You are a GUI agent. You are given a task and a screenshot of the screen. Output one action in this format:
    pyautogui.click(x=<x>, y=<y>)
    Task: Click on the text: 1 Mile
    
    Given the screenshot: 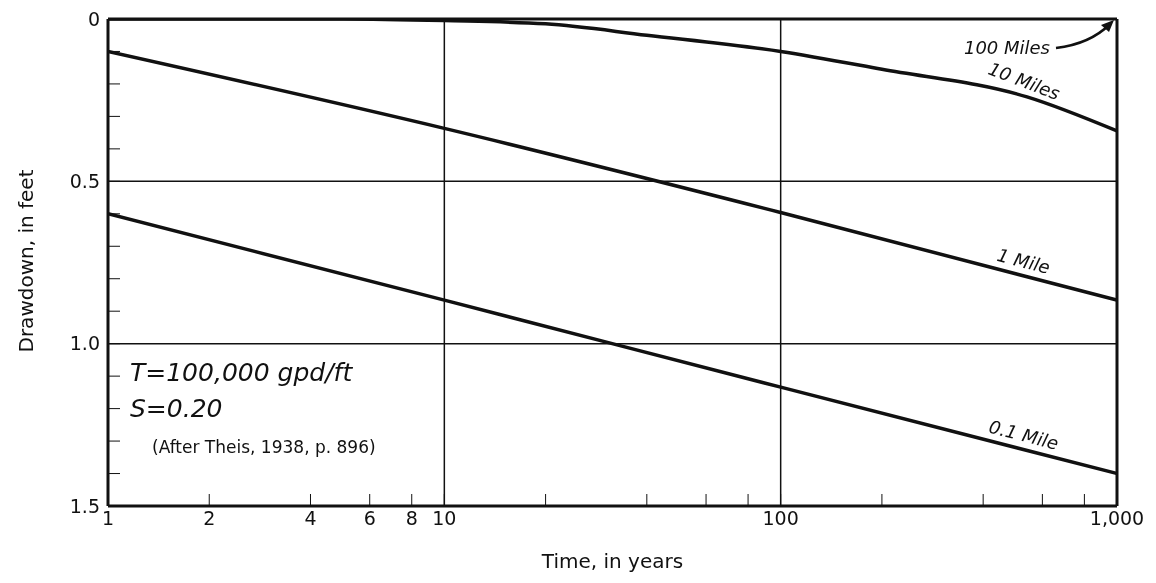 What is the action you would take?
    pyautogui.click(x=1023, y=261)
    